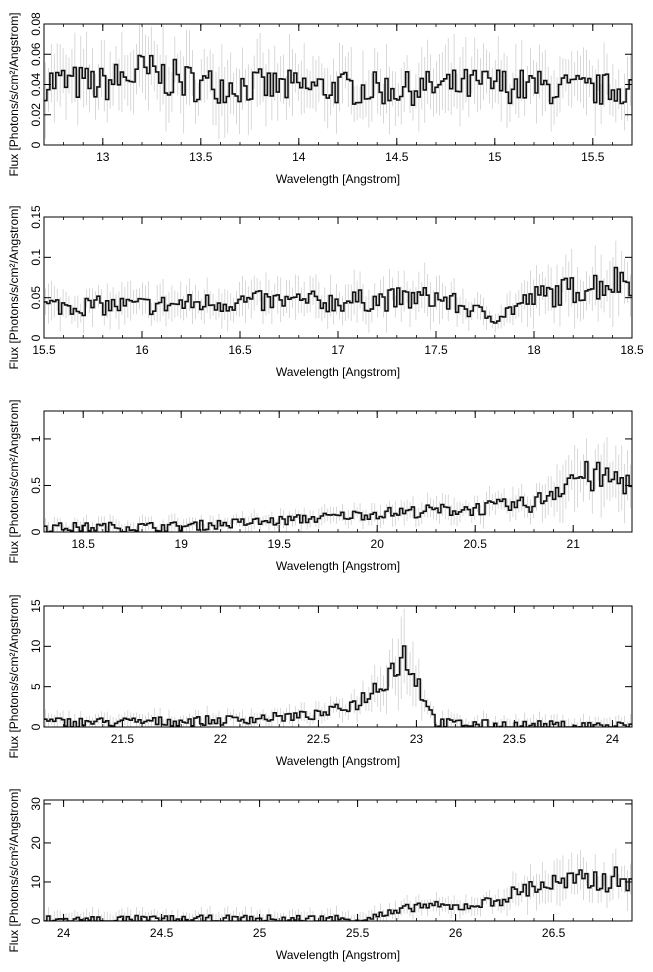 This screenshot has width=653, height=972. I want to click on x-tick-label: 21, so click(574, 544).